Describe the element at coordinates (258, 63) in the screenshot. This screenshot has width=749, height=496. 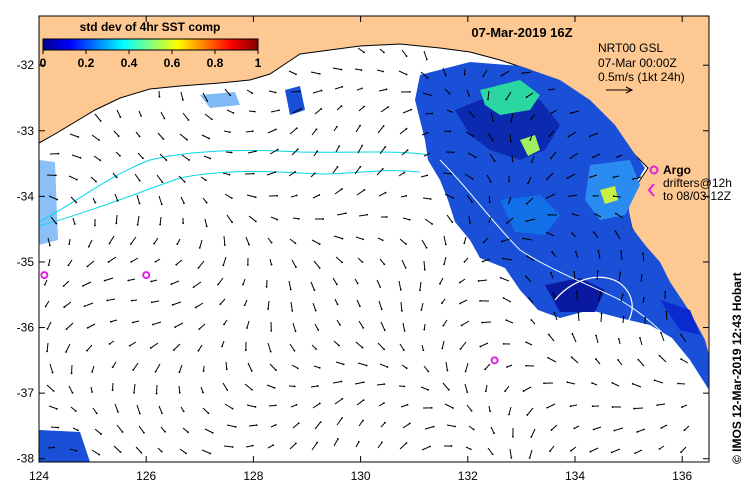
I see `colorbar-tick-label: 1` at that location.